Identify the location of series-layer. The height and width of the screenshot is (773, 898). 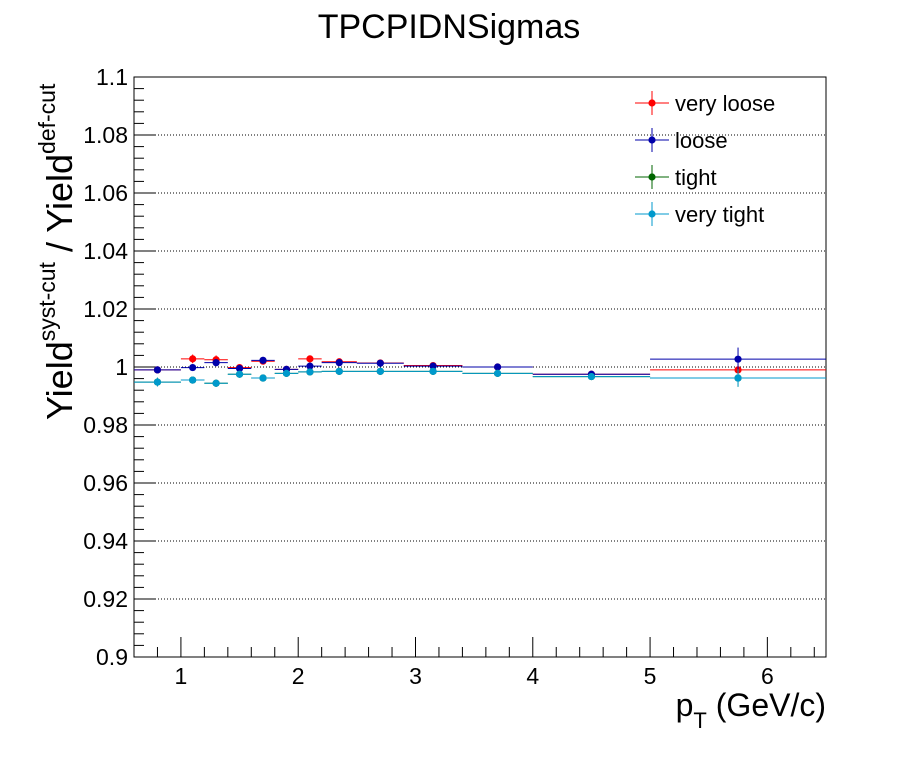
(480, 367).